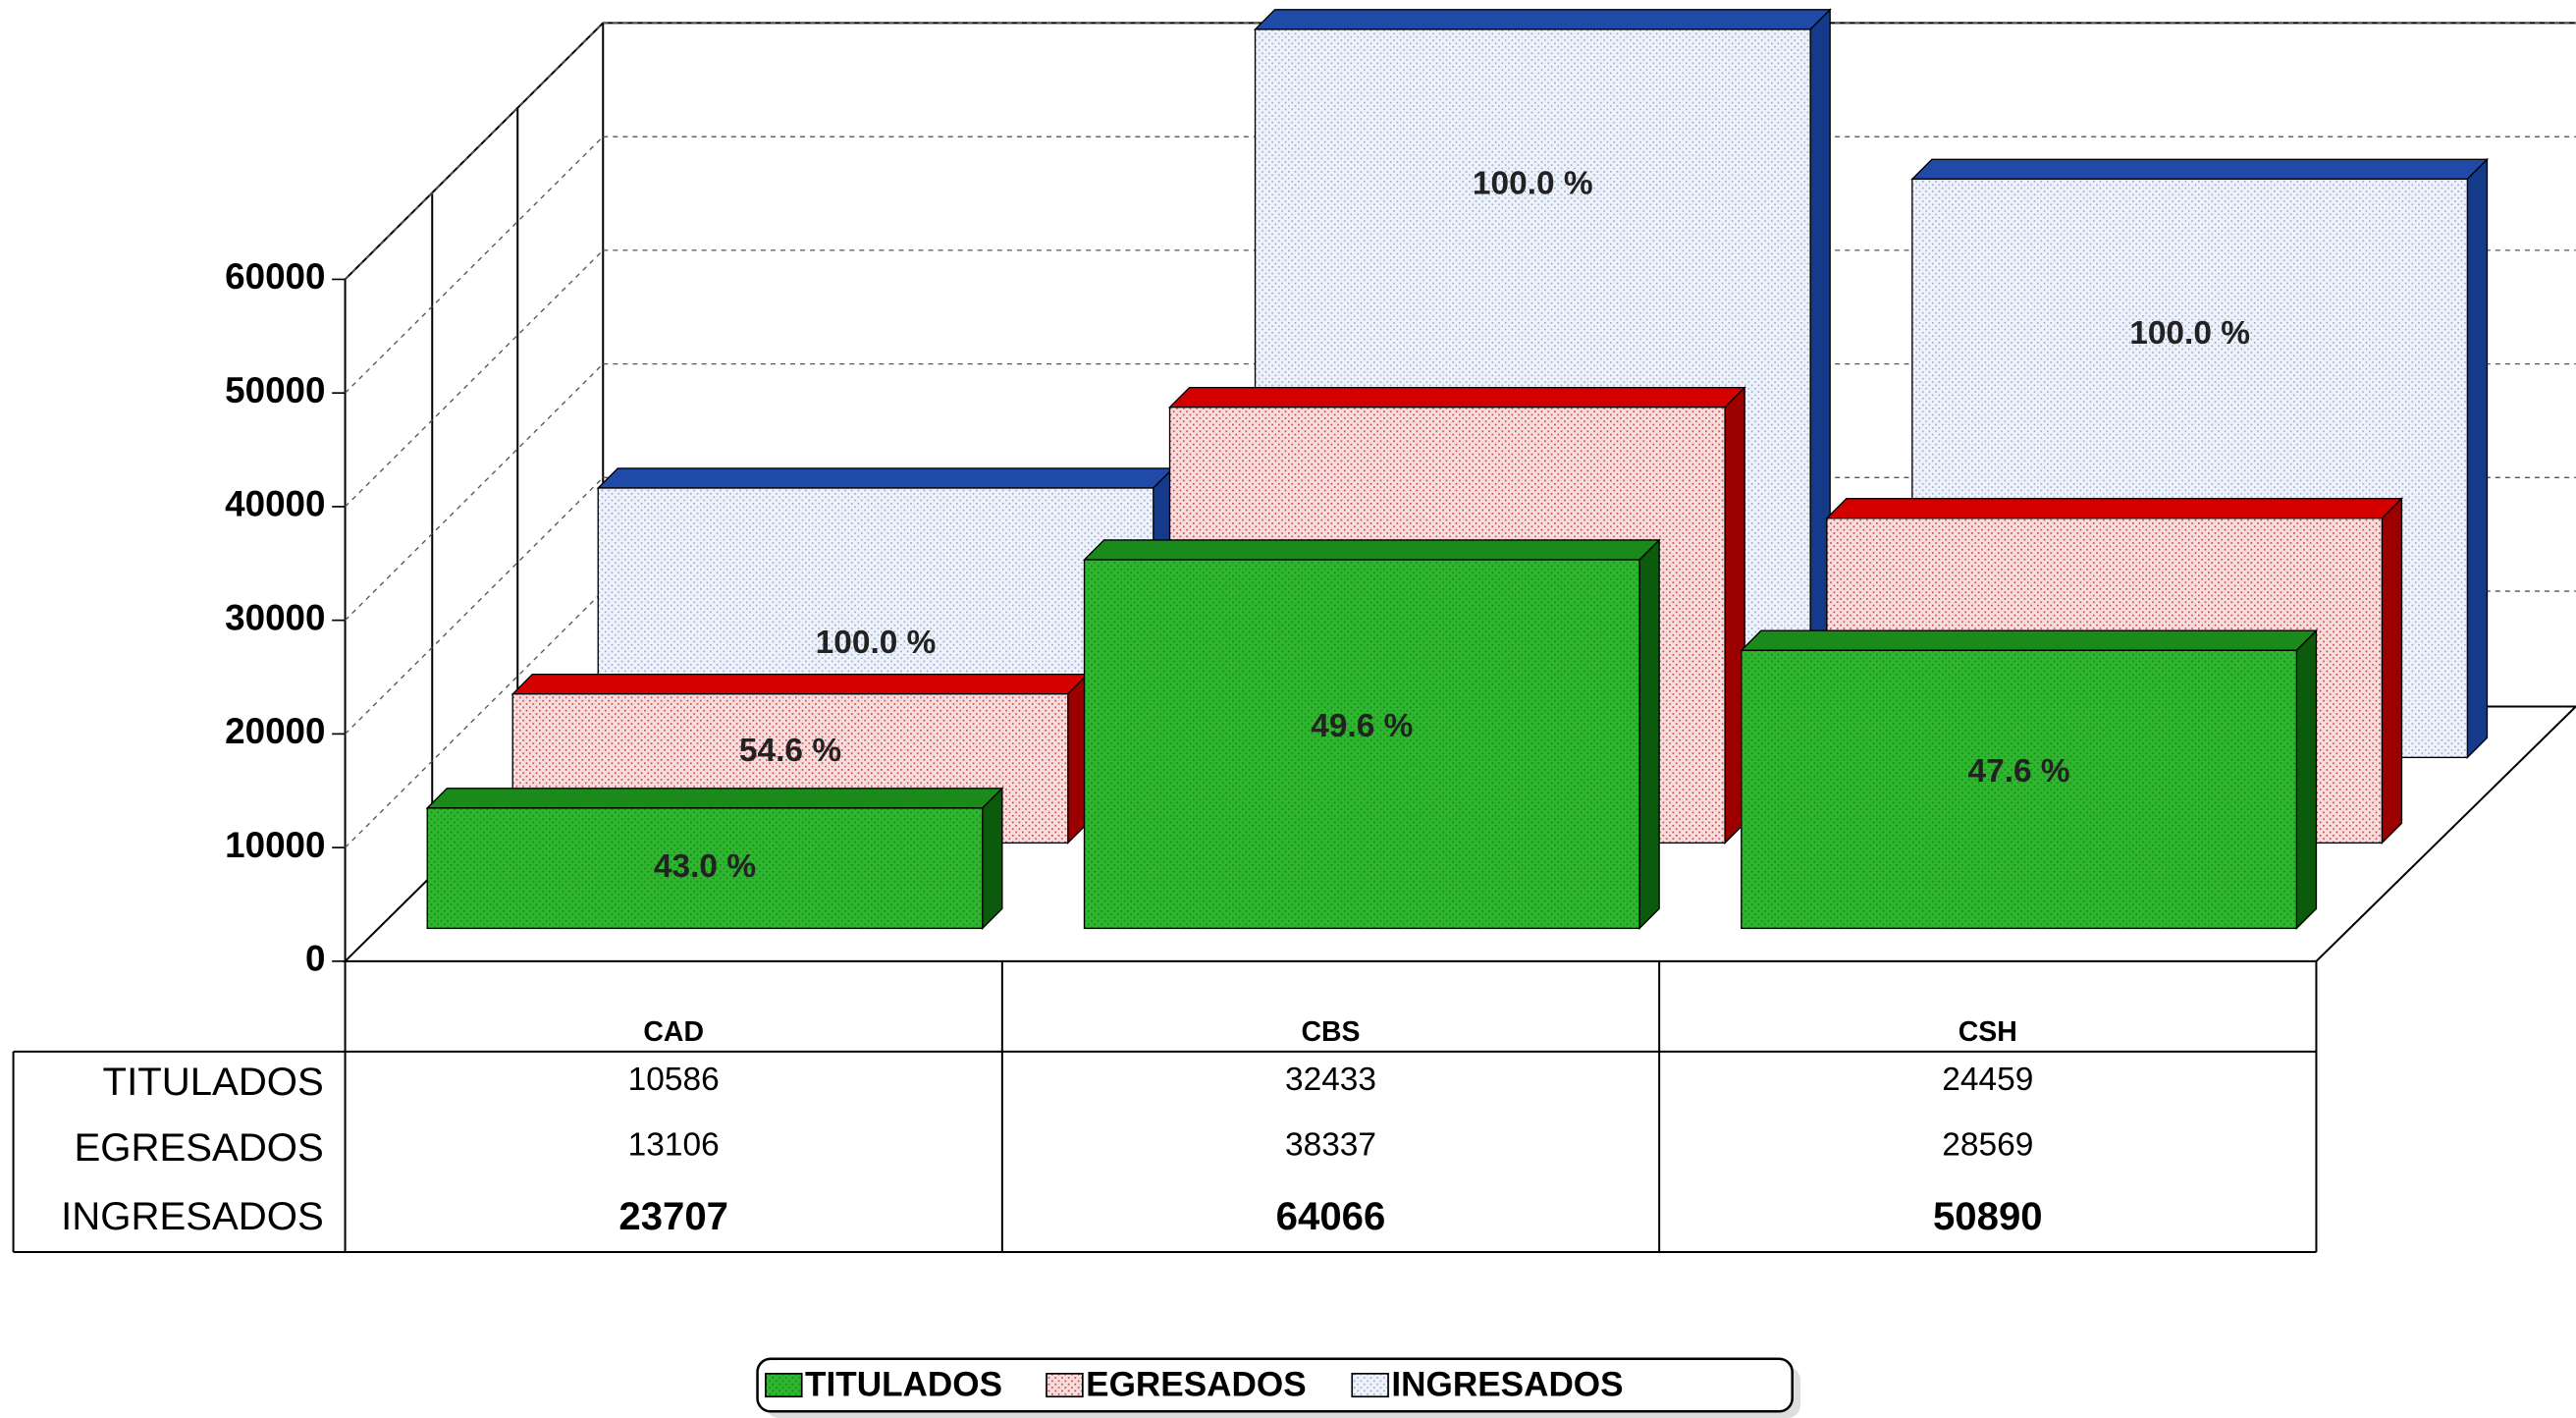 The image size is (2576, 1418). Describe the element at coordinates (275, 276) in the screenshot. I see `y-tick-label: 60000` at that location.